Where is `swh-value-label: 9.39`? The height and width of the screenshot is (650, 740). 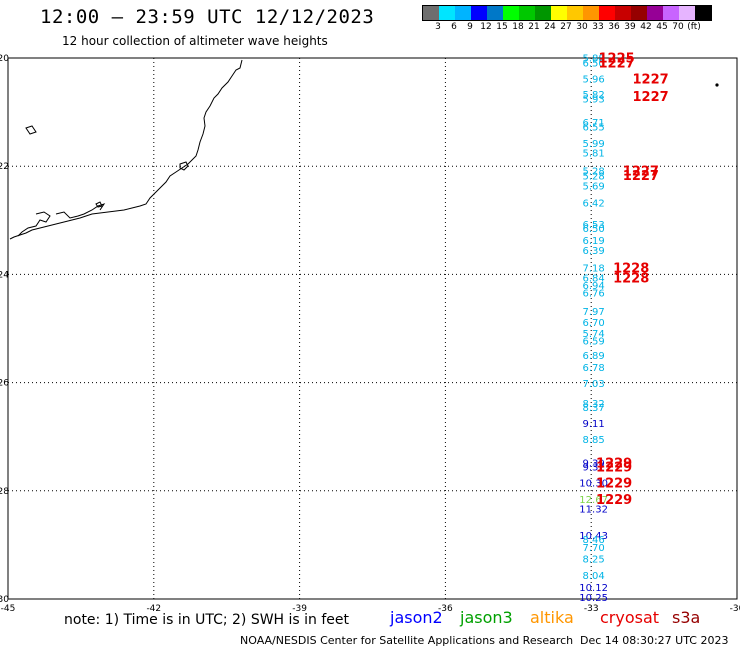
swh-value-label: 9.39 is located at coordinates (593, 464).